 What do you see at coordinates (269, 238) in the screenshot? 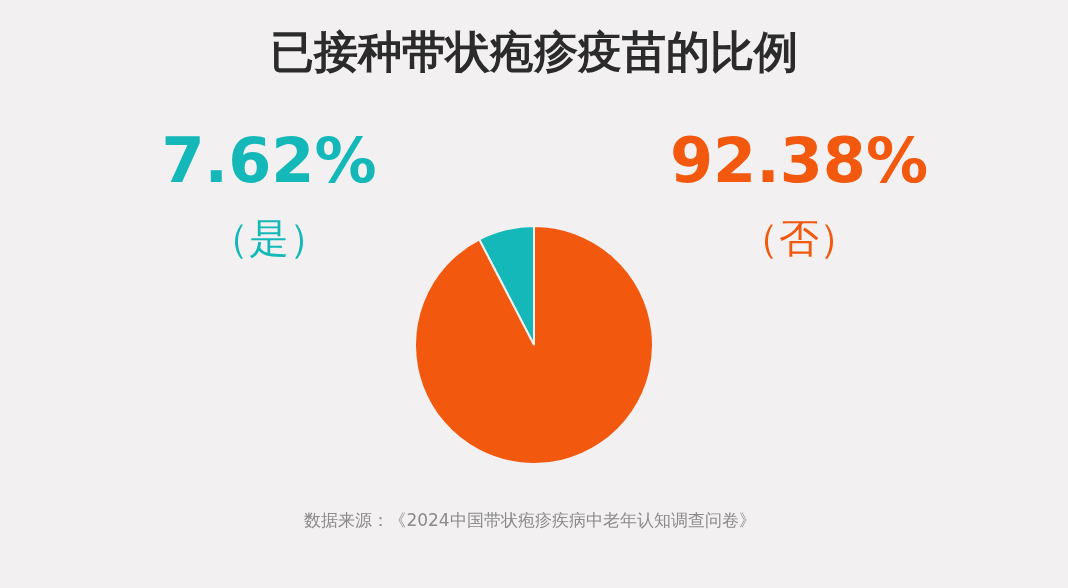
I see `slice-label: （是）` at bounding box center [269, 238].